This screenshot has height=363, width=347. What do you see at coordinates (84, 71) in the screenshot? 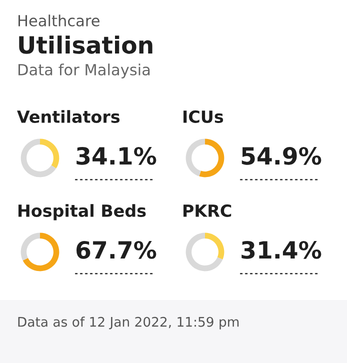
I see `text: Data for Malaysia` at bounding box center [84, 71].